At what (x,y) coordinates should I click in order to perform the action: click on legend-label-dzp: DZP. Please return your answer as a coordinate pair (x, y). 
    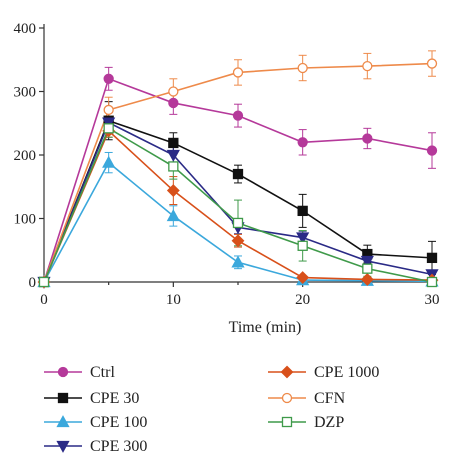
    Looking at the image, I should click on (329, 422).